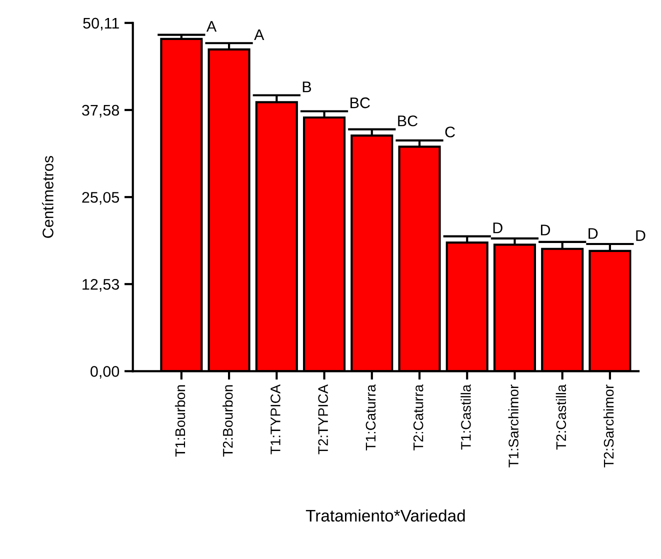 Image resolution: width=661 pixels, height=559 pixels. I want to click on x-tick-label: T1:TYPICA, so click(275, 419).